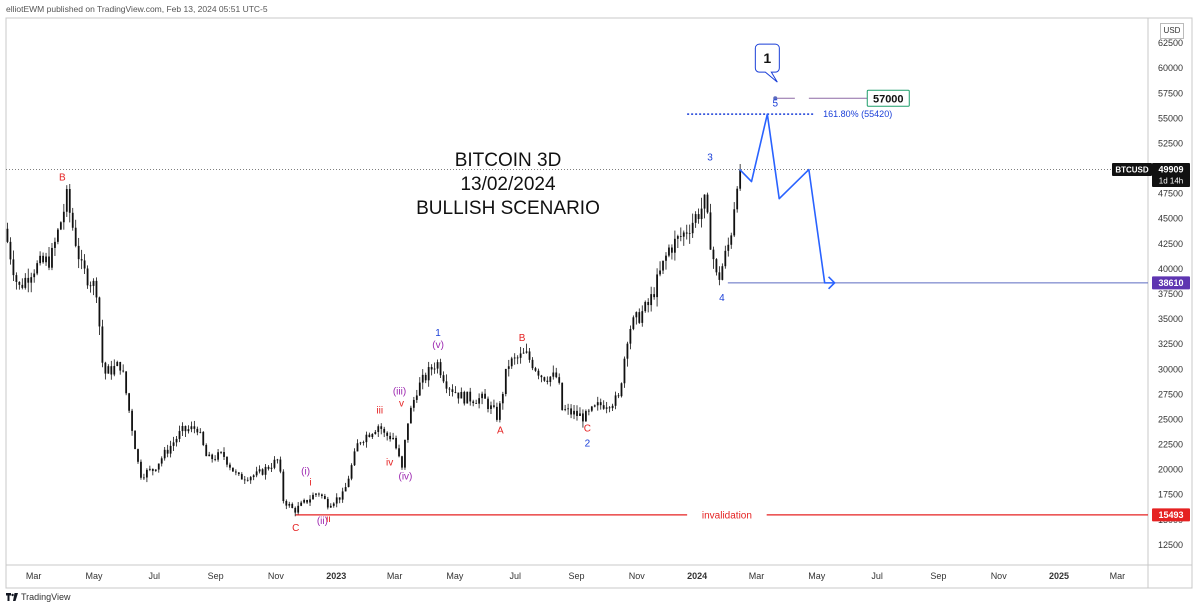 The image size is (1200, 609). What do you see at coordinates (1172, 31) in the screenshot?
I see `currency-button: USD` at bounding box center [1172, 31].